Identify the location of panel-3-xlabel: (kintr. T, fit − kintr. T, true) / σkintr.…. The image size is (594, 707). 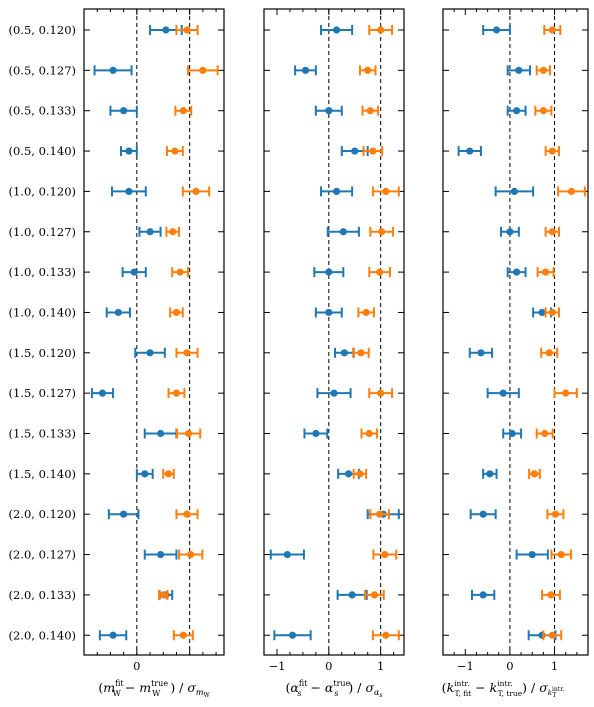
(503, 689).